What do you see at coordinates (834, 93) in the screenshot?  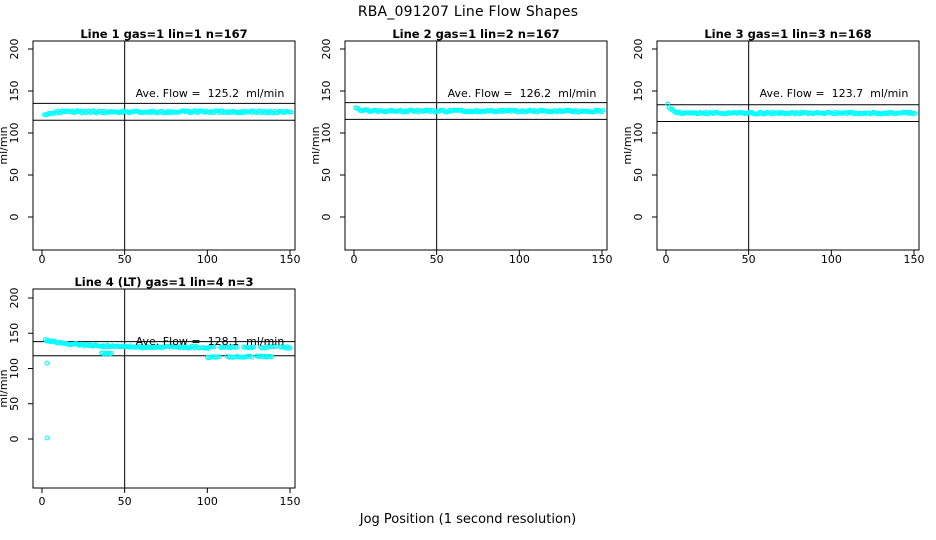 I see `ave-flow-annotation: Ave. Flow = 123.7 ml/min` at bounding box center [834, 93].